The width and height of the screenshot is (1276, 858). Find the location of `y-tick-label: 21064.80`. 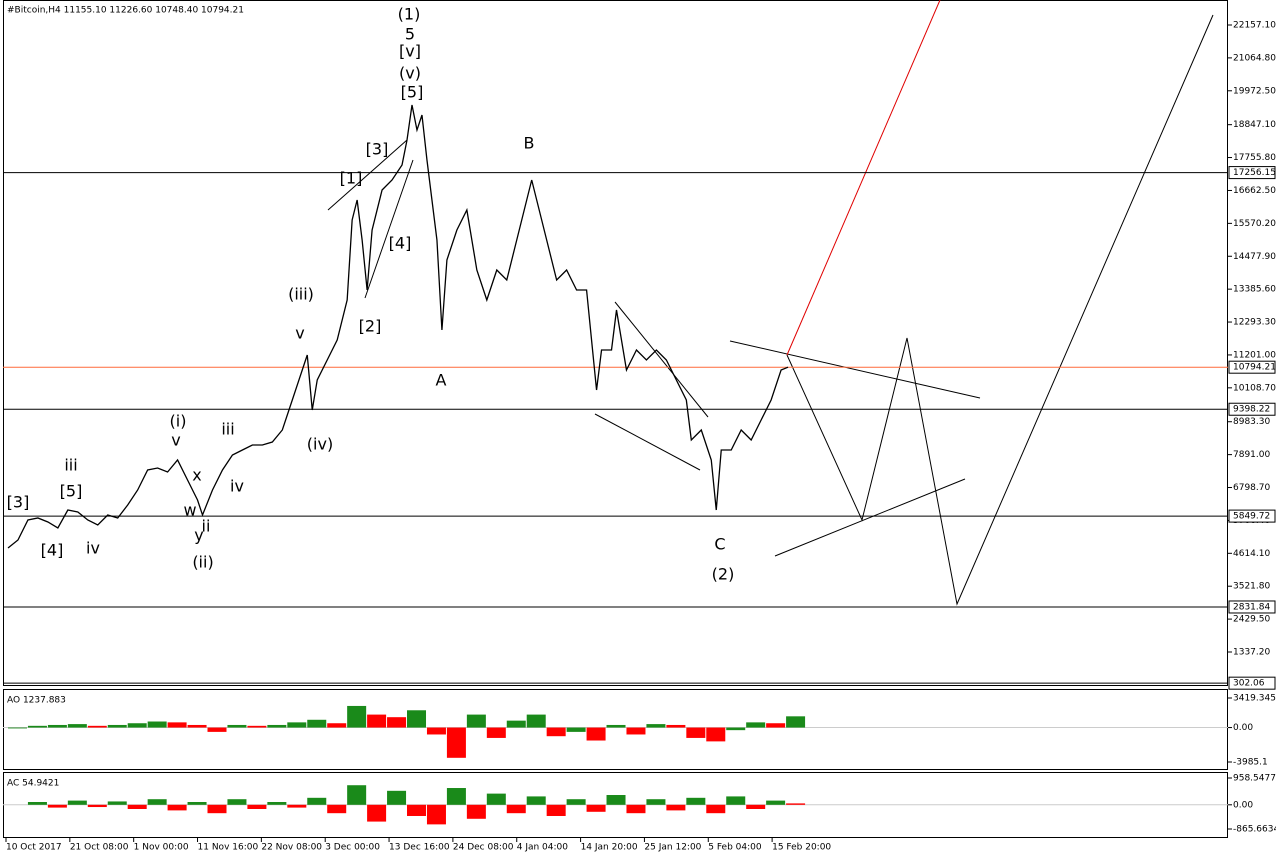

y-tick-label: 21064.80 is located at coordinates (1254, 58).